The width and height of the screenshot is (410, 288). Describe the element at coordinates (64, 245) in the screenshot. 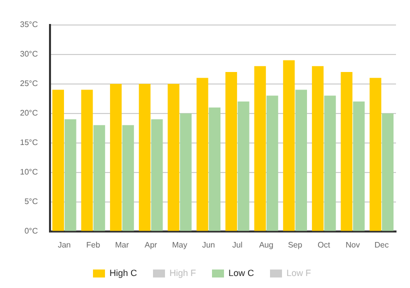

I see `x-tick-label: Jan` at that location.